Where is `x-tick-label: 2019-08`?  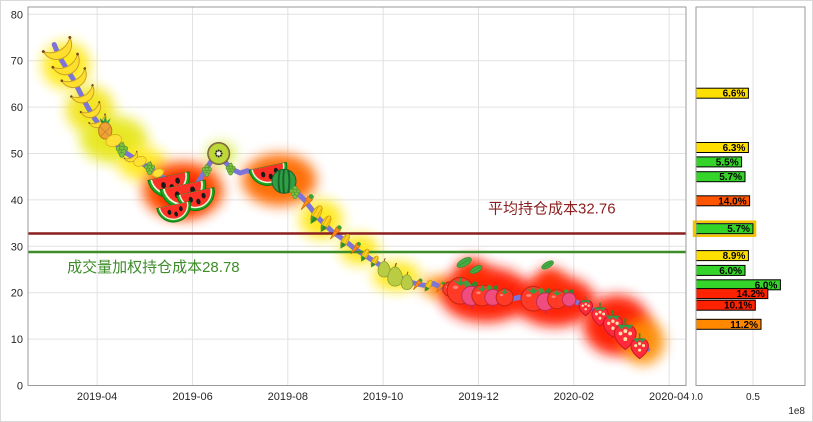 x-tick-label: 2019-08 is located at coordinates (288, 397).